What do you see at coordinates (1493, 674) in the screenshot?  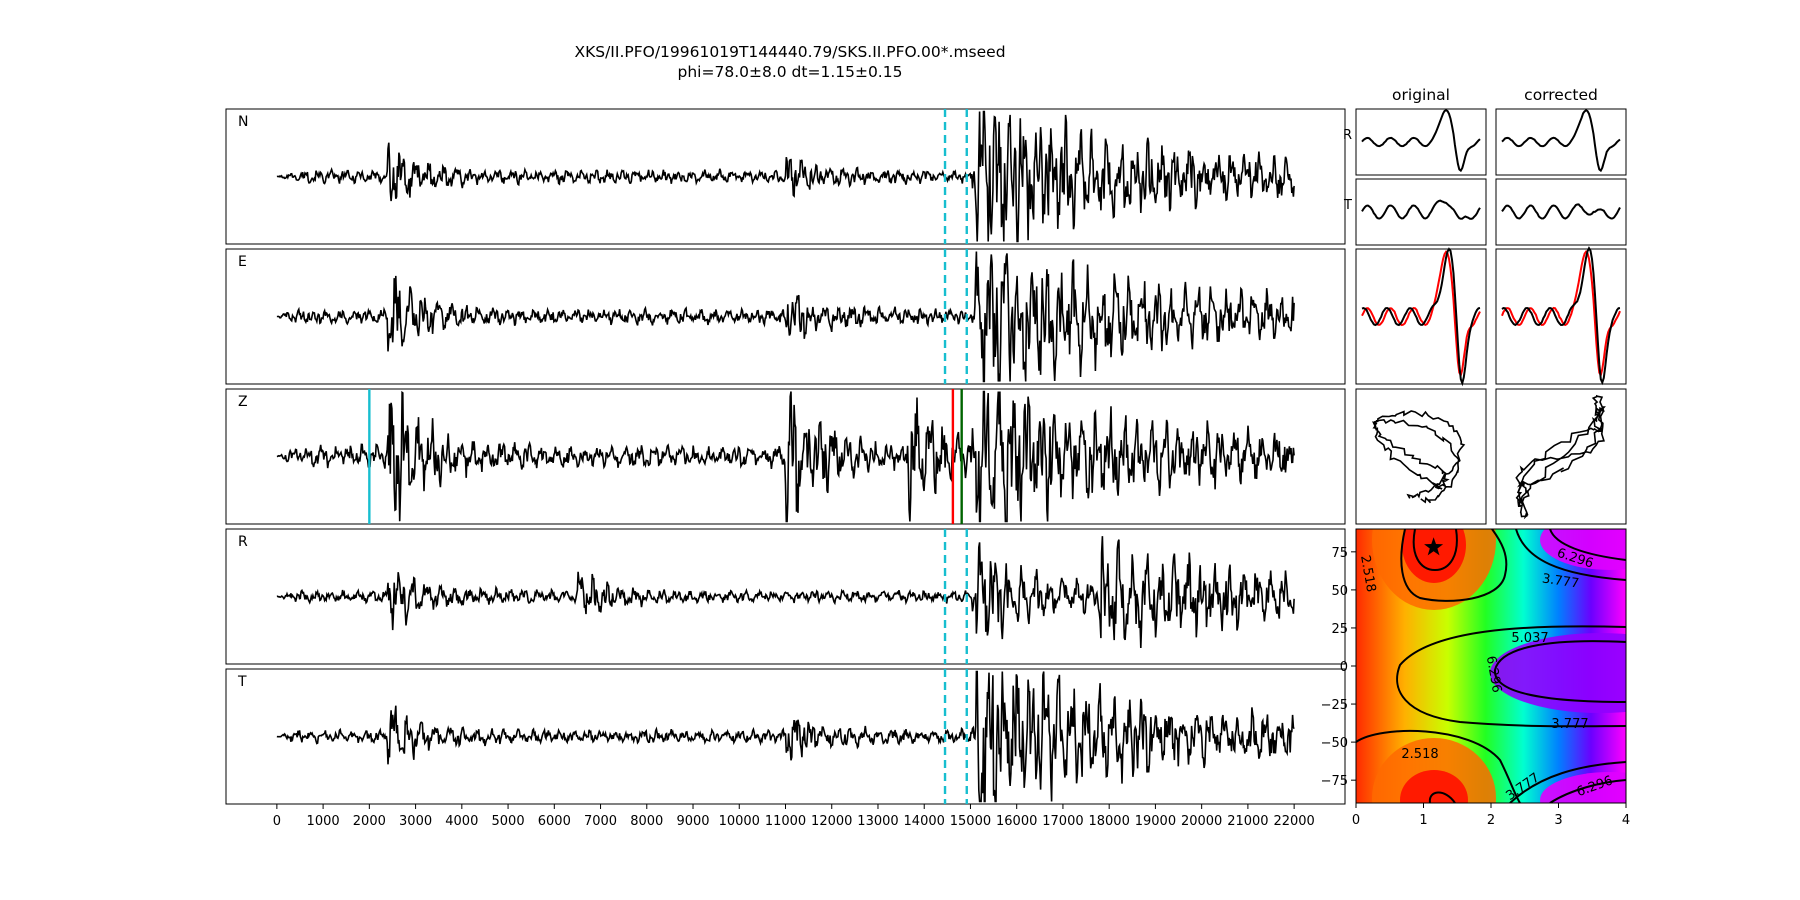 I see `contour-label: 6.296` at bounding box center [1493, 674].